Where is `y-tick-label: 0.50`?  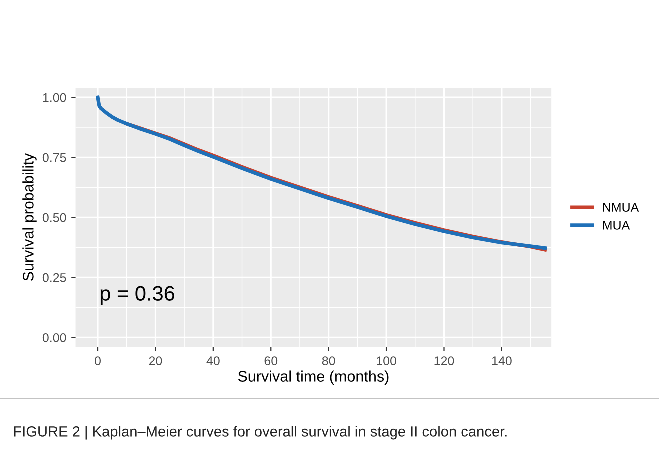 y-tick-label: 0.50 is located at coordinates (54, 217).